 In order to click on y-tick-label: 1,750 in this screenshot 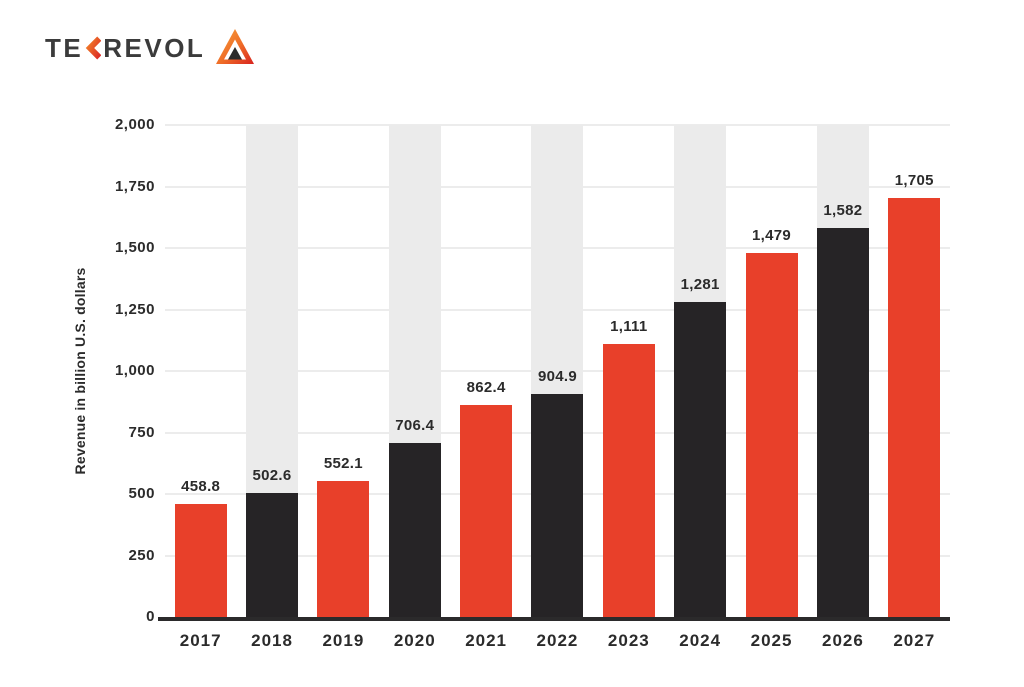, I will do `click(134, 186)`.